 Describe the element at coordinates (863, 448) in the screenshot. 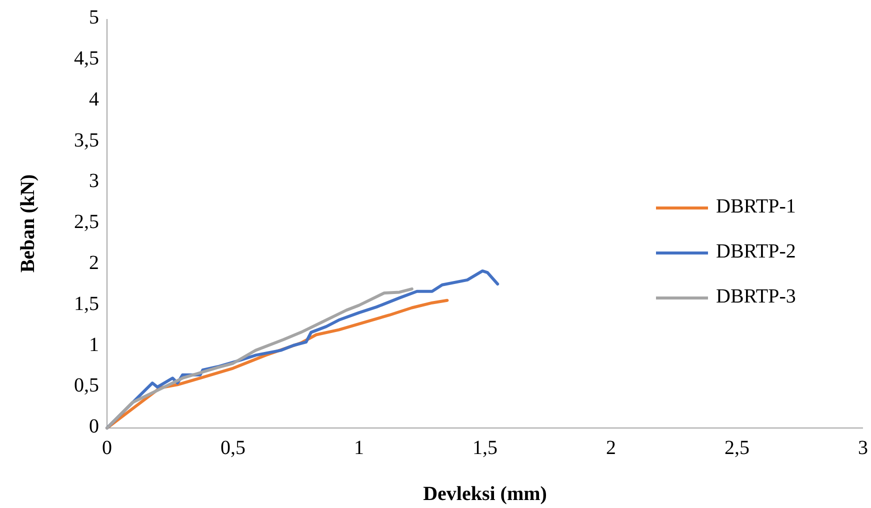

I see `x-tick-label: 3` at that location.